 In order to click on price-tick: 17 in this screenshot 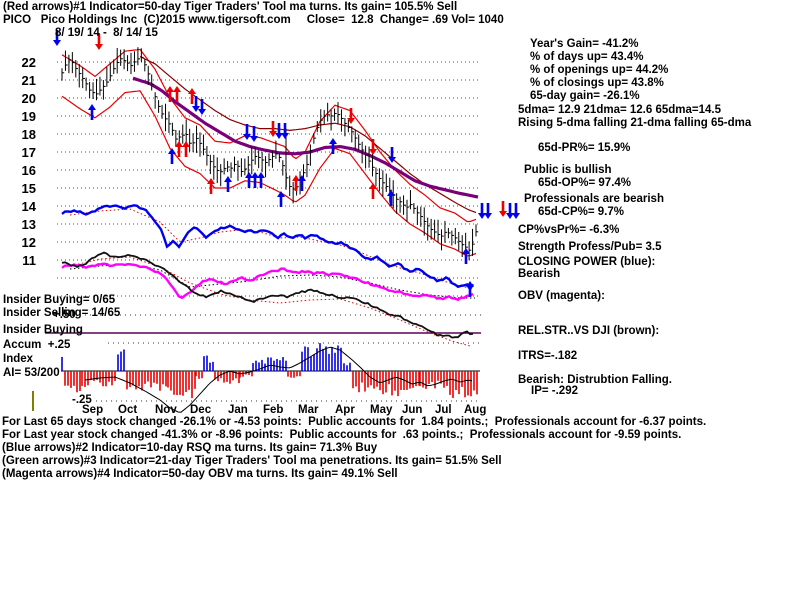, I will do `click(28, 152)`.